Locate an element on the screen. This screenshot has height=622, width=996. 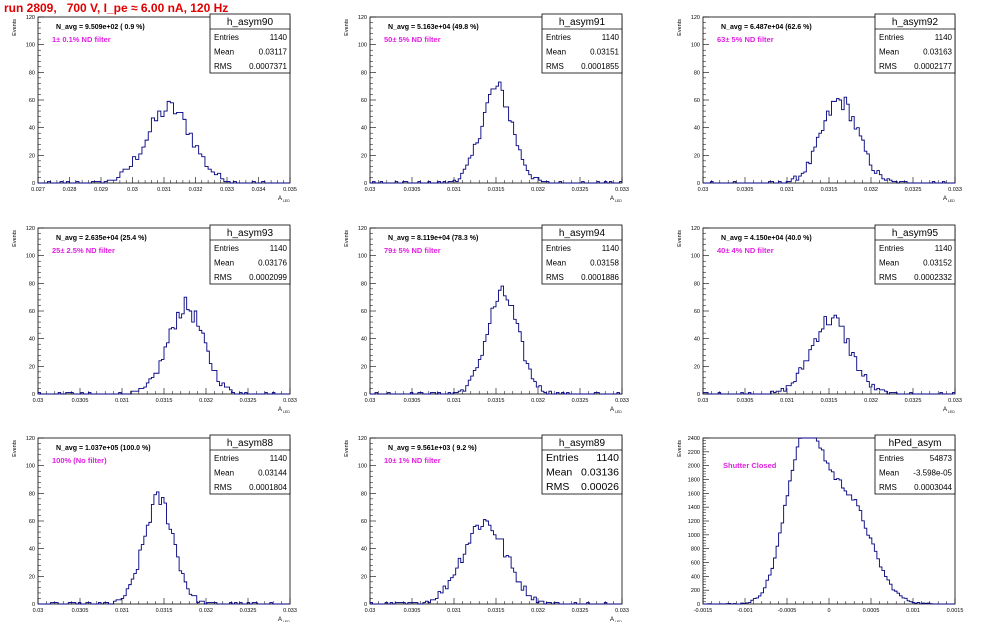
y-tick-label: 600 is located at coordinates (695, 564).